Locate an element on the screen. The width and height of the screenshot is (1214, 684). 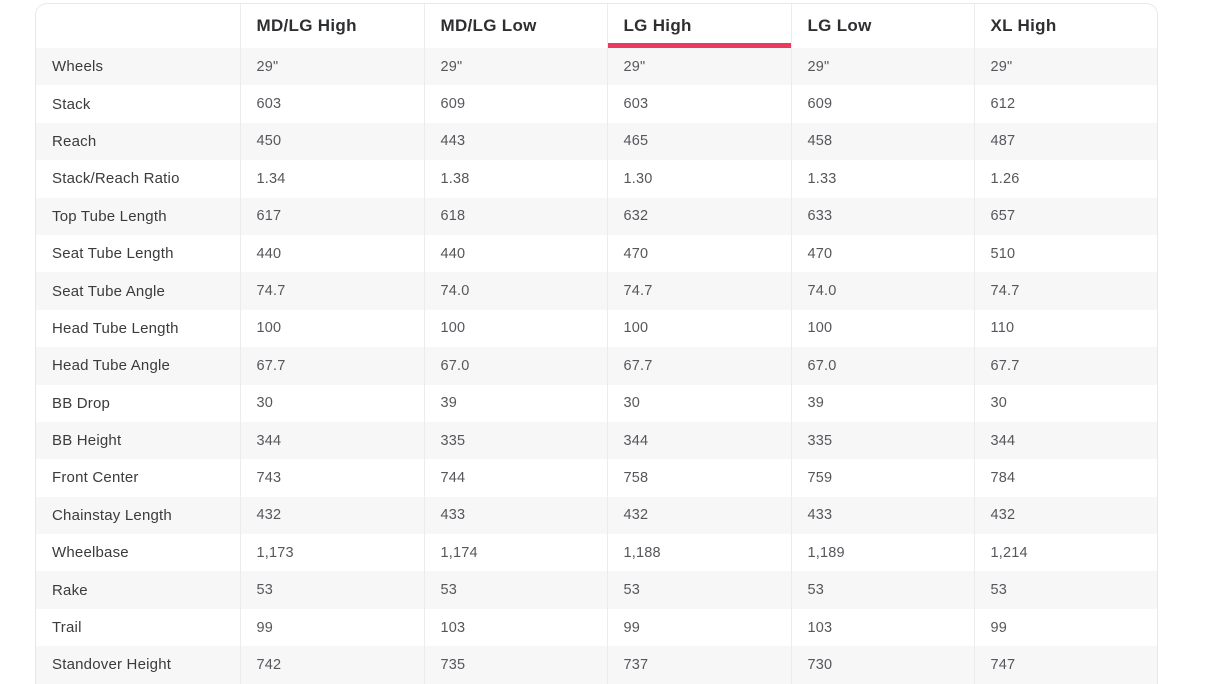
row-label-standover-height: Standover Height is located at coordinates (138, 665).